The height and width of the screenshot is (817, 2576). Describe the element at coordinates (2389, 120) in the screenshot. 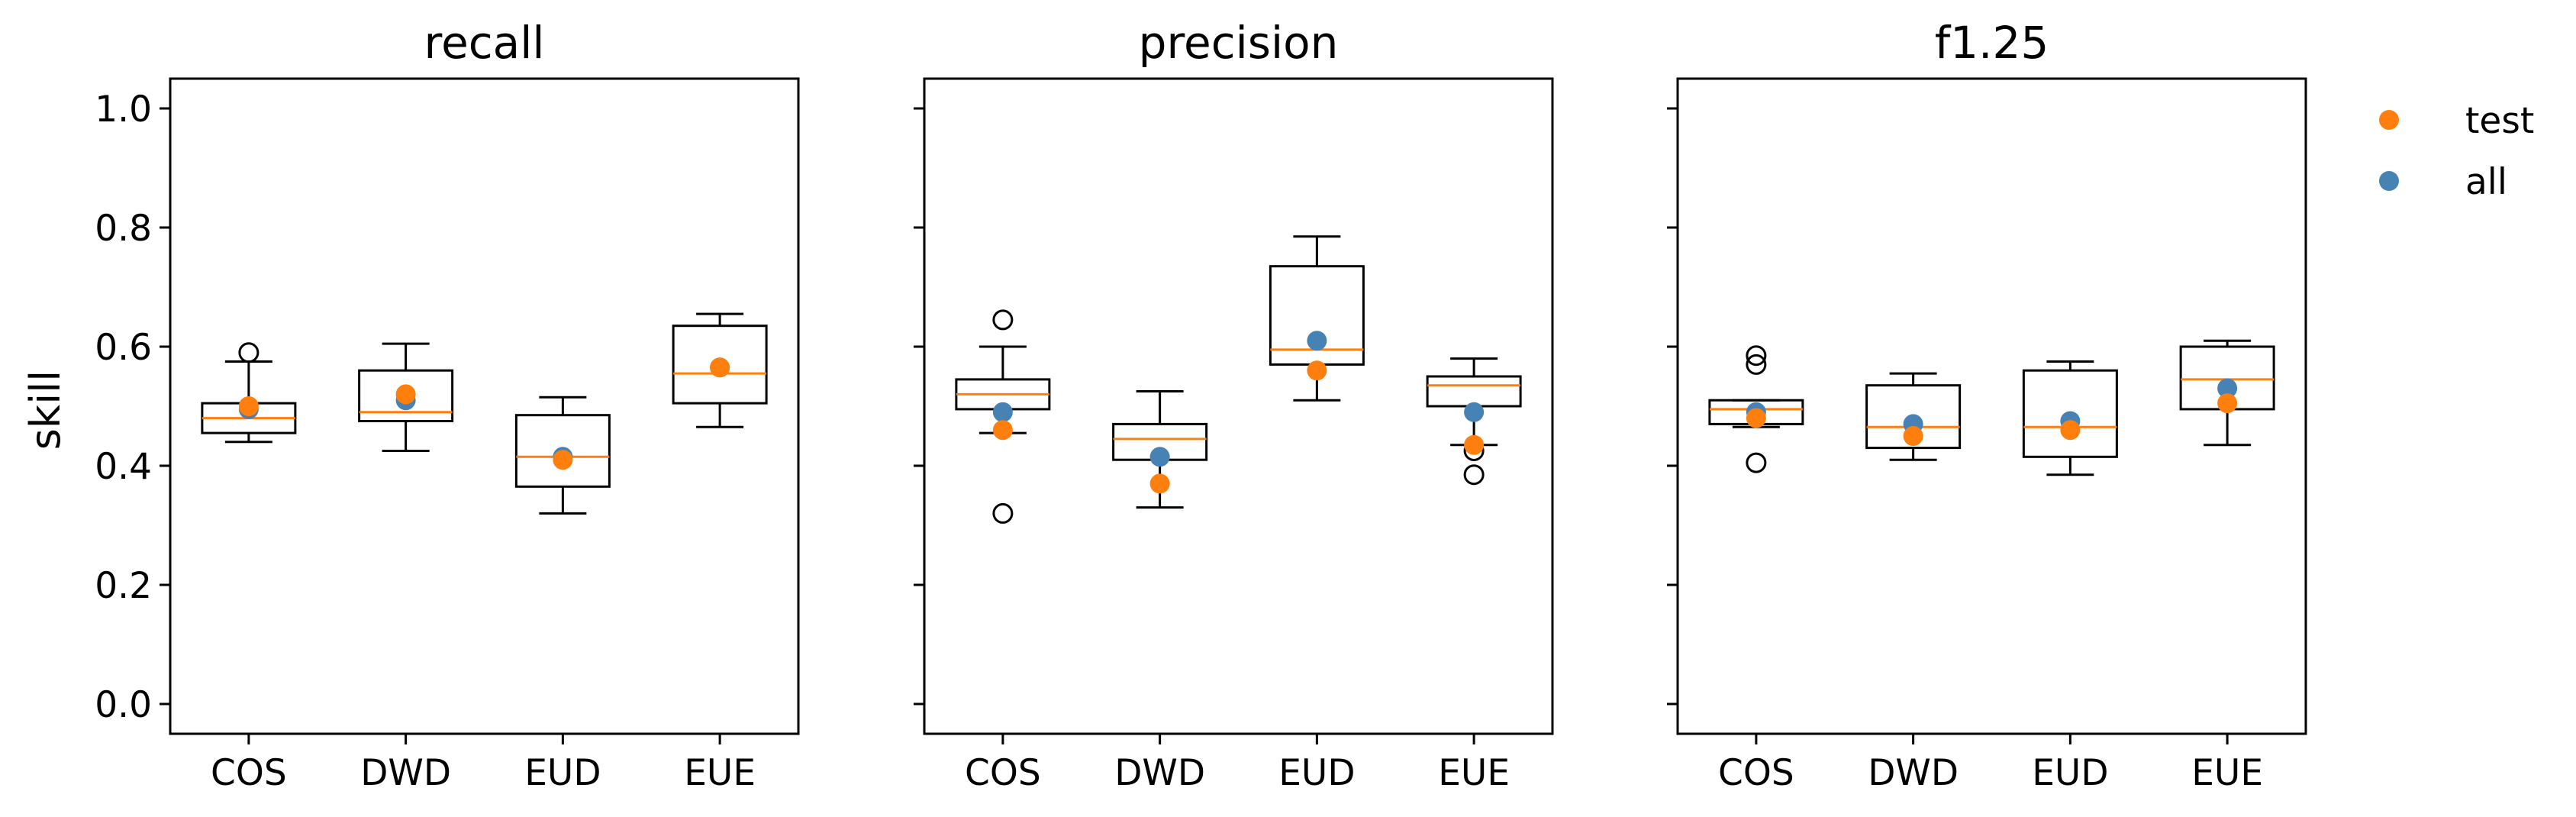

I see `legend-marker-test` at that location.